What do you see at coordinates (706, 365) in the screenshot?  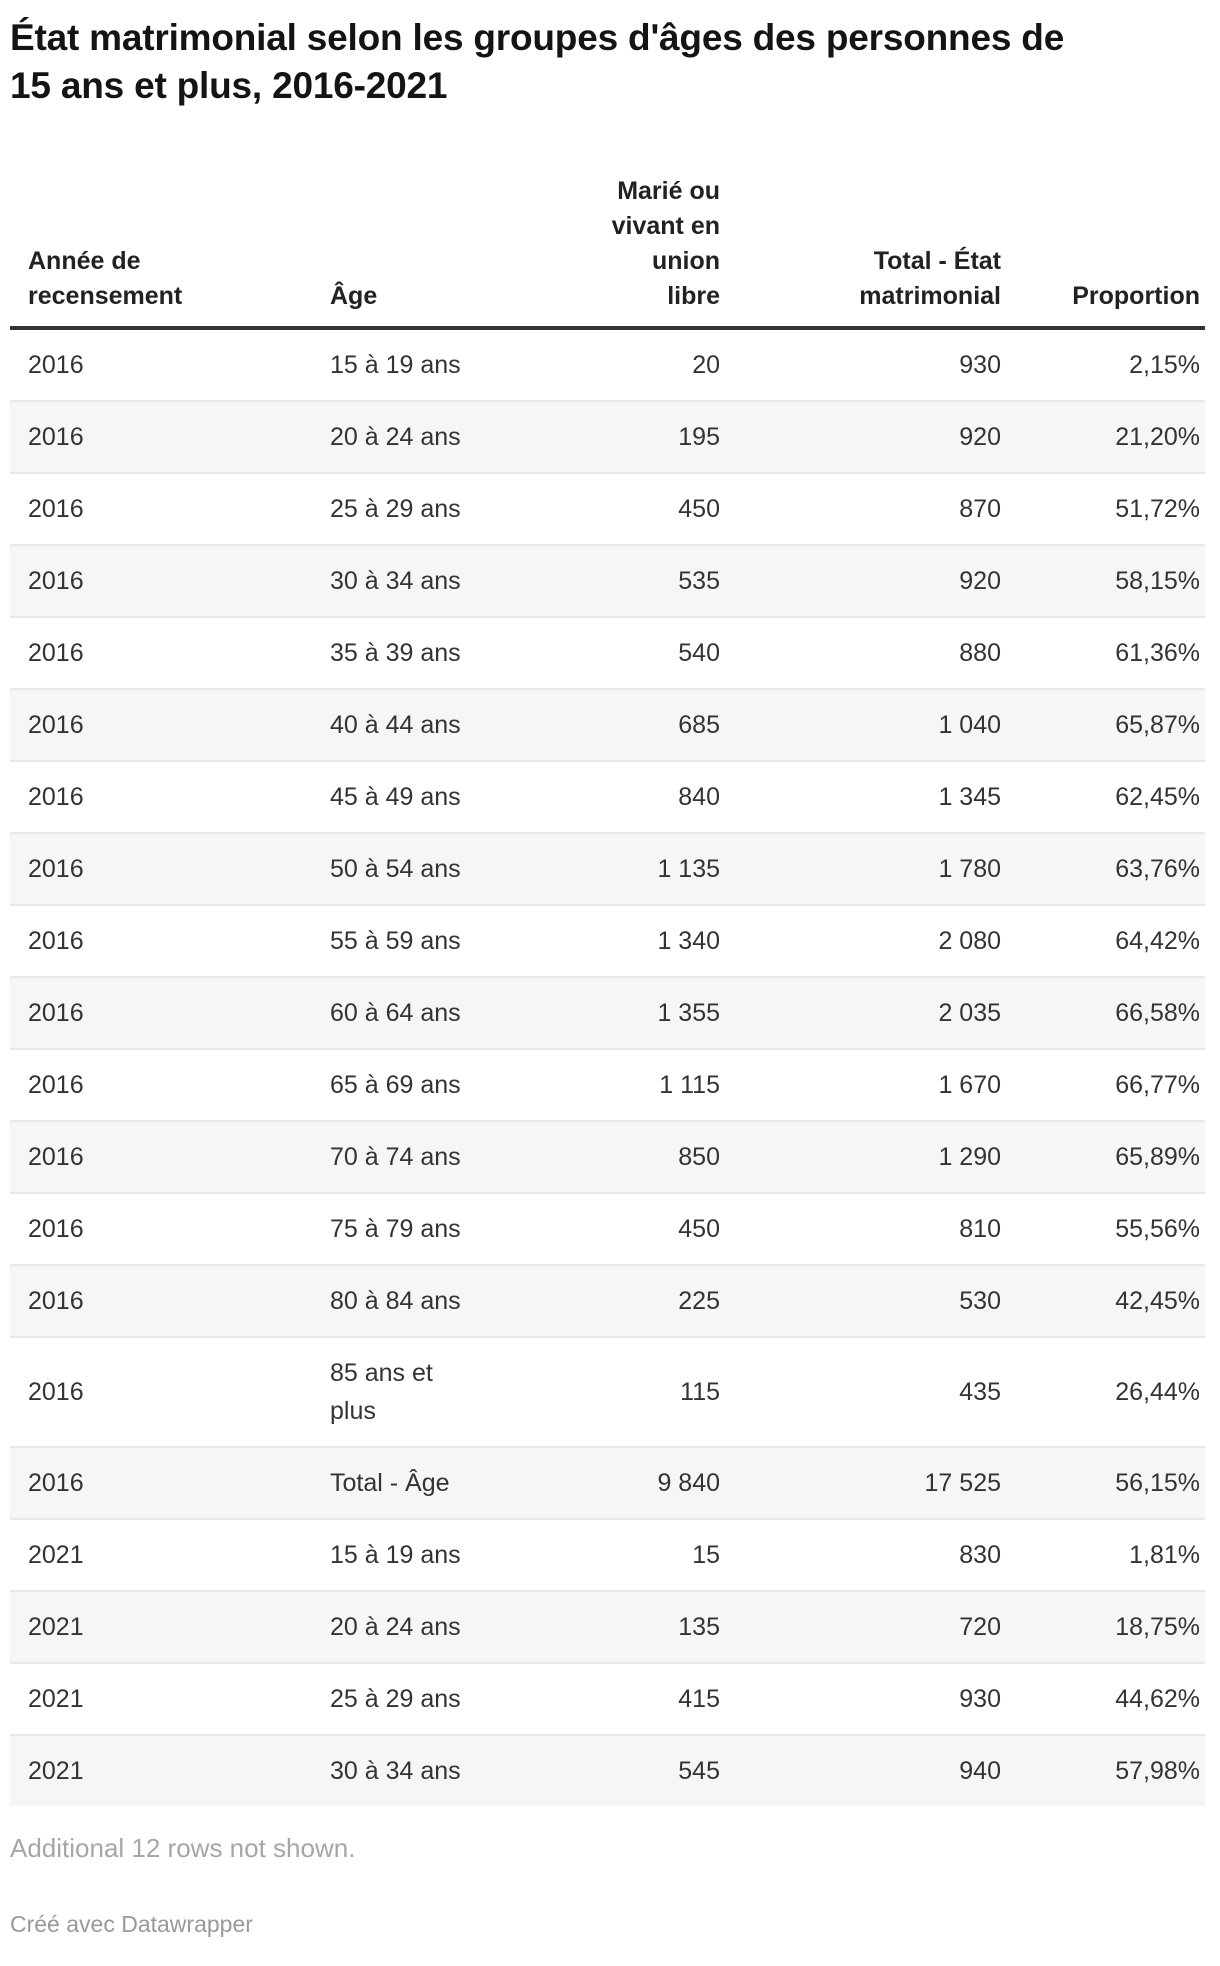 I see `cell-marie: 20` at bounding box center [706, 365].